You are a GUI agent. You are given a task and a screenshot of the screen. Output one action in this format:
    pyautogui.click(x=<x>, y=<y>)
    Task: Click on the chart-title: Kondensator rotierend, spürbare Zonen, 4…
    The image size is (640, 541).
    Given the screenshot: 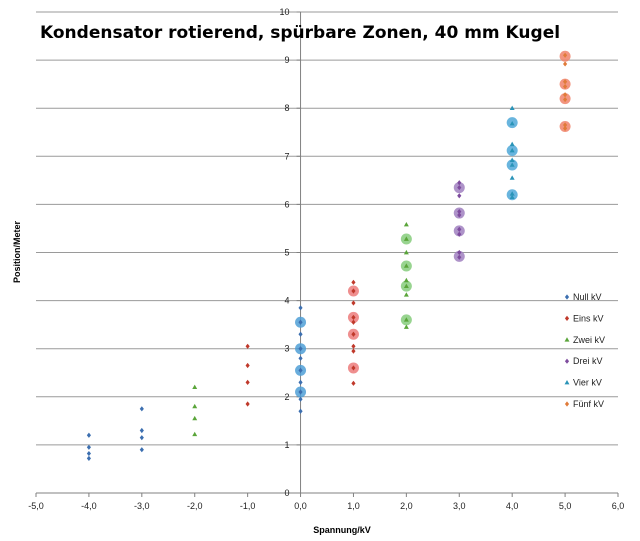 What is the action you would take?
    pyautogui.click(x=300, y=33)
    